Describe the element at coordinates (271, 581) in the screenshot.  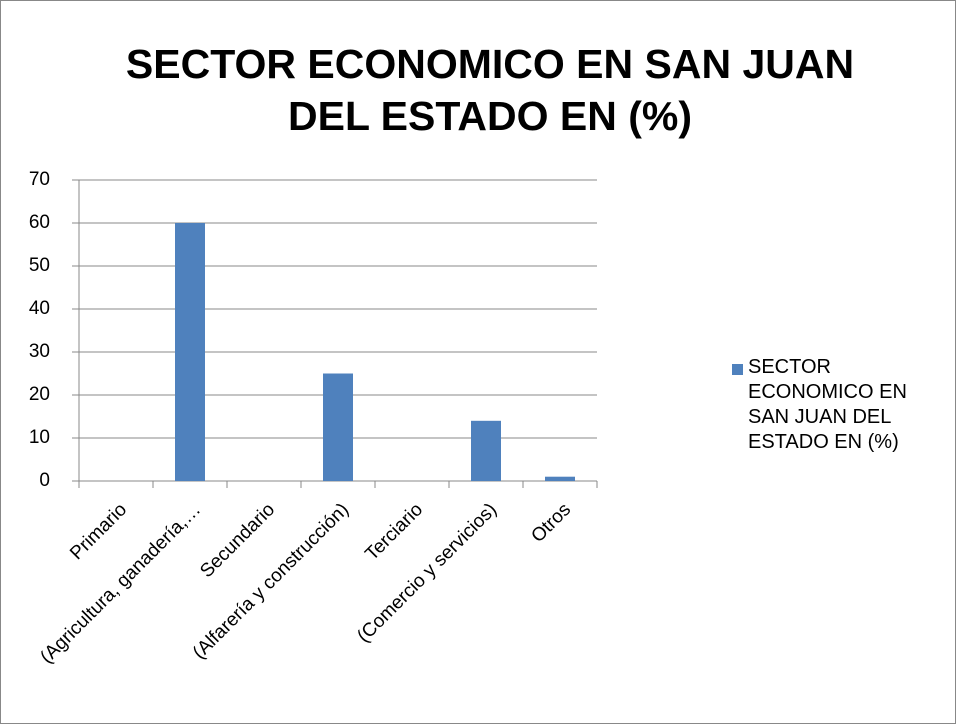
I see `x-tick-label: (Alfarería y construcción)` at that location.